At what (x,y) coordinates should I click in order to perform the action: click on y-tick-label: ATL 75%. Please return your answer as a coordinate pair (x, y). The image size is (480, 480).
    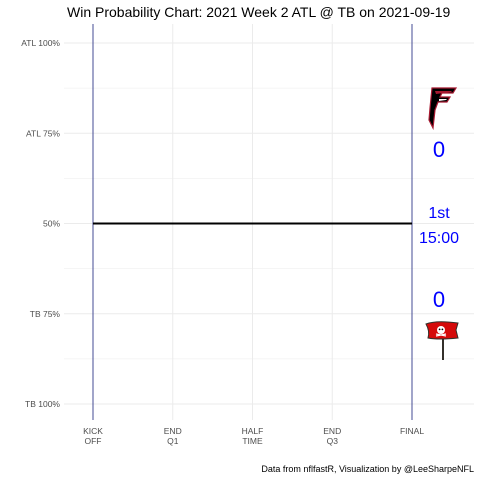
    Looking at the image, I should click on (43, 133).